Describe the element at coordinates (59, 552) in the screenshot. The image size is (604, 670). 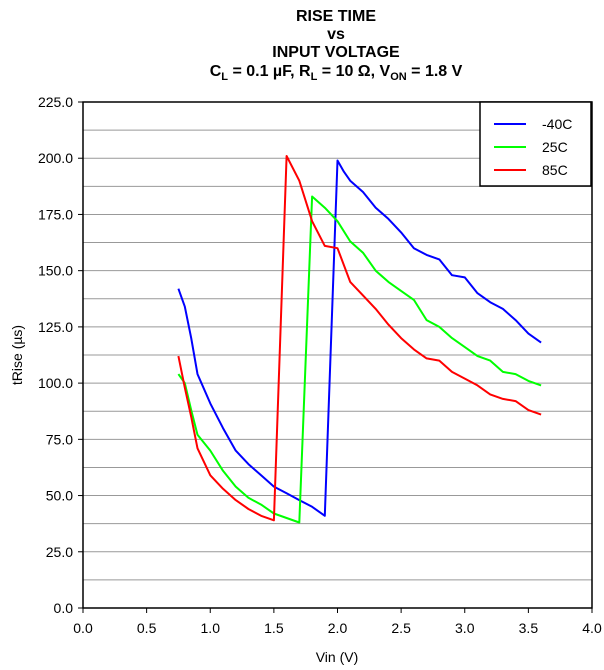
I see `y-tick-label: 25.0` at that location.